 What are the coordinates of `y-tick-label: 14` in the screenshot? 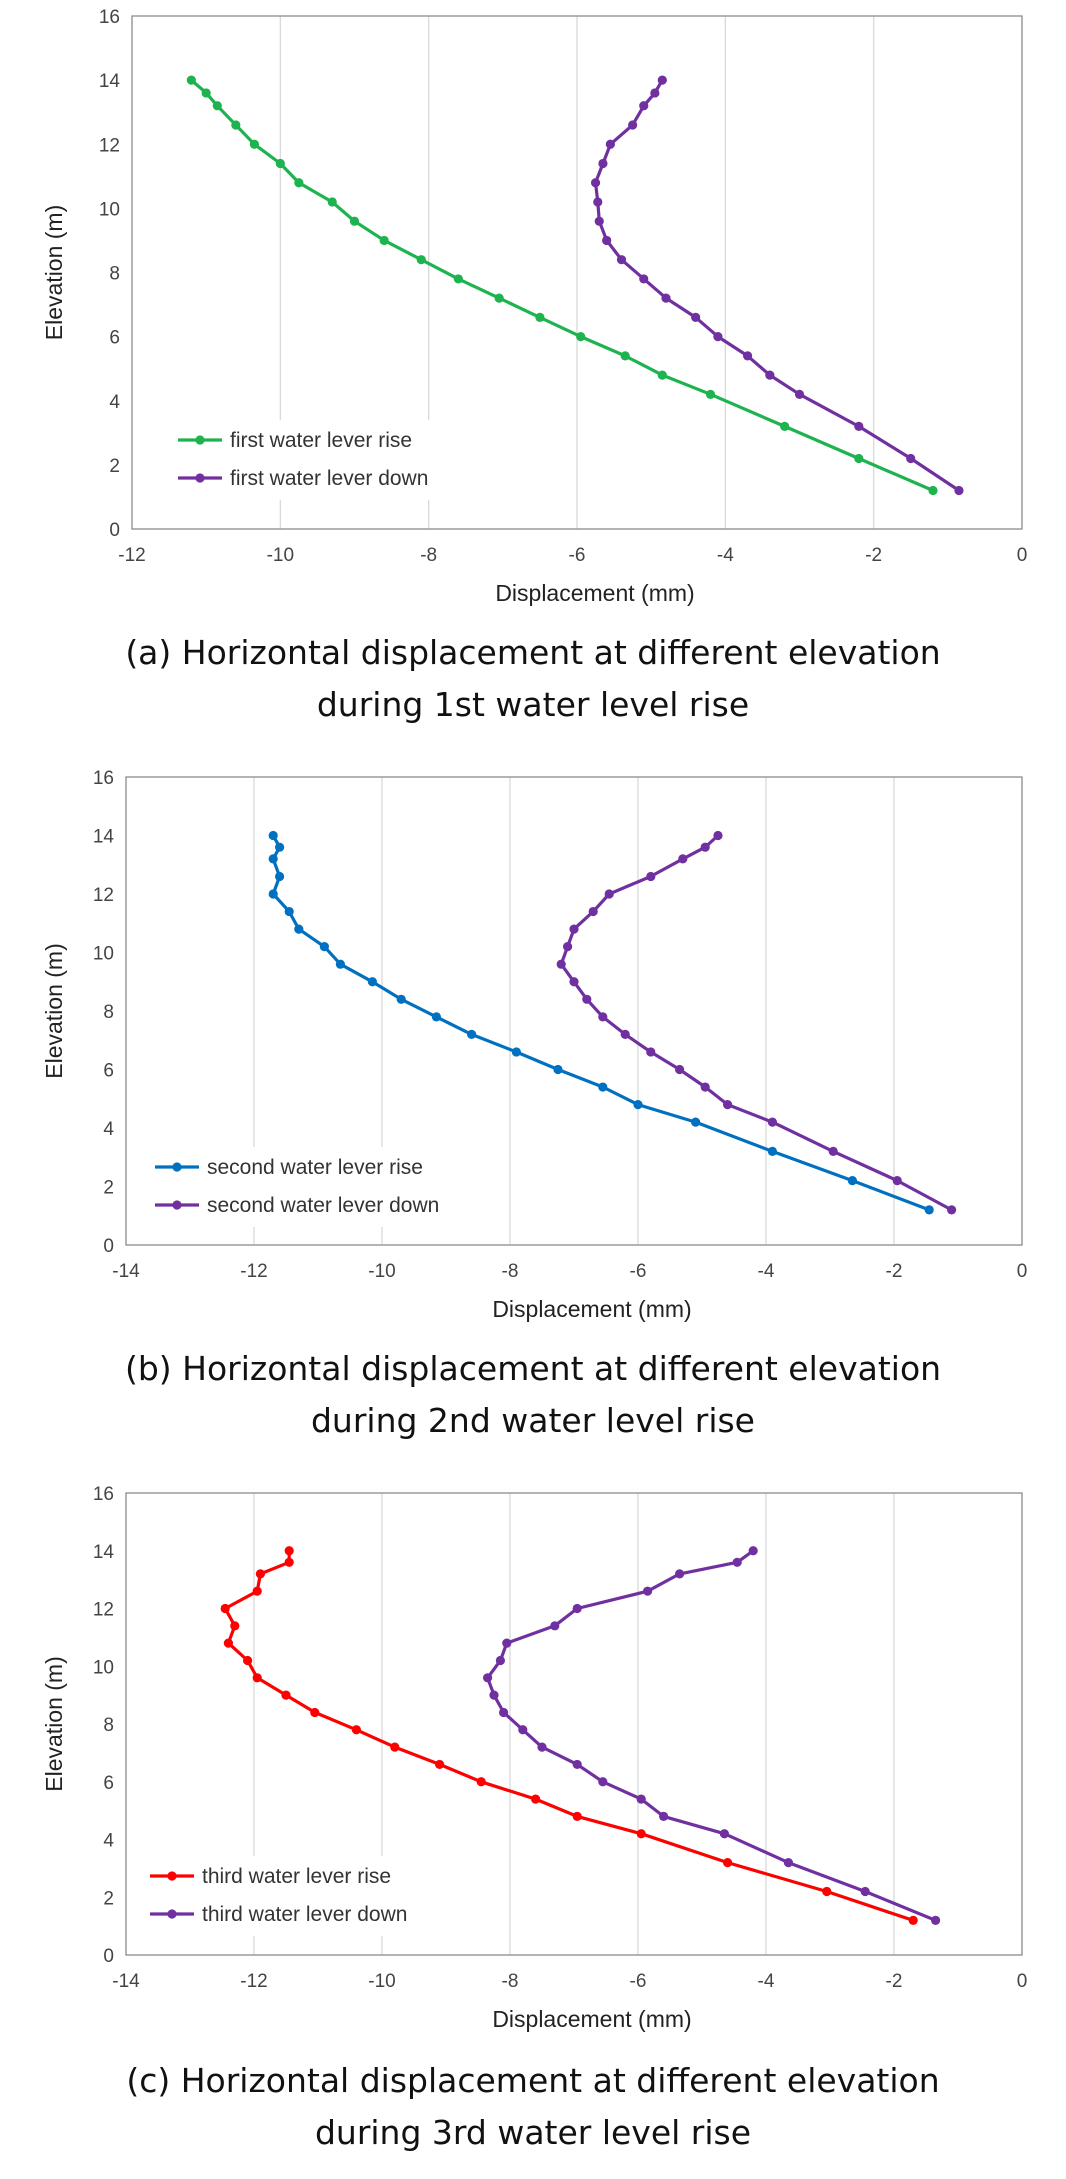 It's located at (104, 1552).